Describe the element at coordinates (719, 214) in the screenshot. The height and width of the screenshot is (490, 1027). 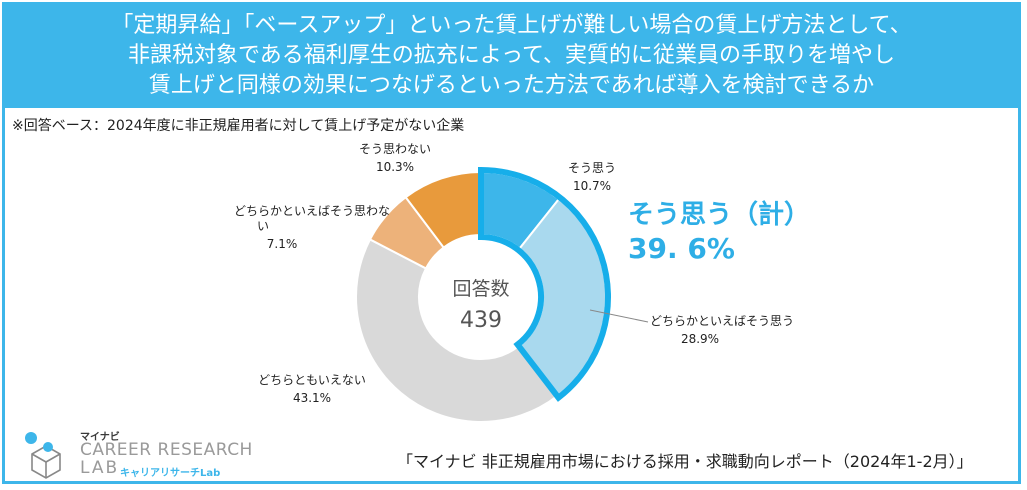
I see `summary-label: そう思う（計）` at that location.